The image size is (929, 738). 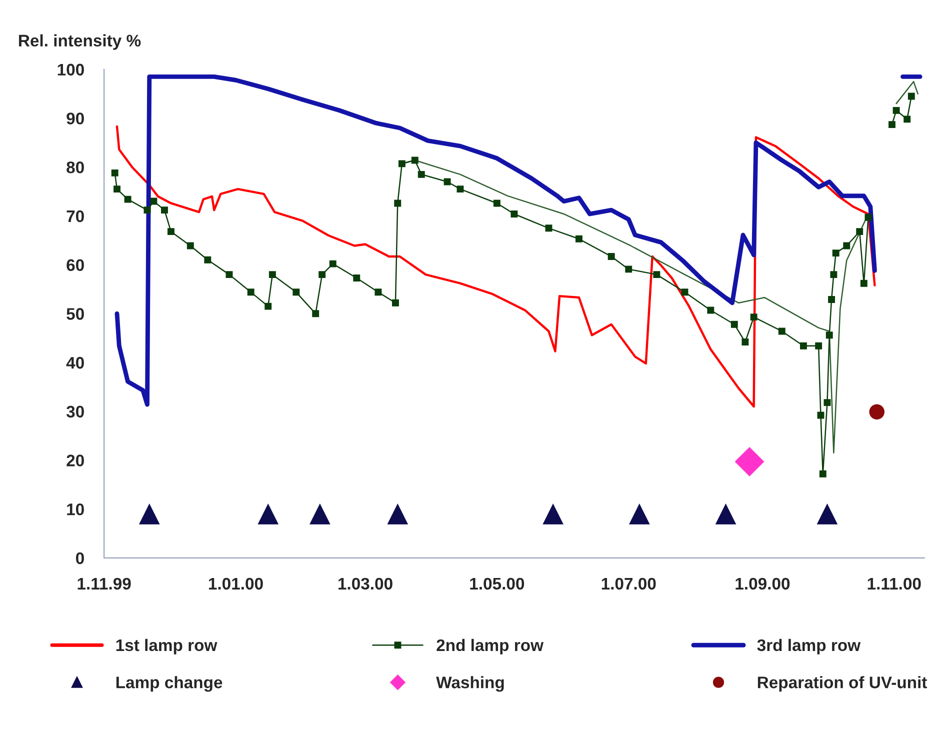 What do you see at coordinates (235, 584) in the screenshot?
I see `x-tick-label: 1.01.00` at bounding box center [235, 584].